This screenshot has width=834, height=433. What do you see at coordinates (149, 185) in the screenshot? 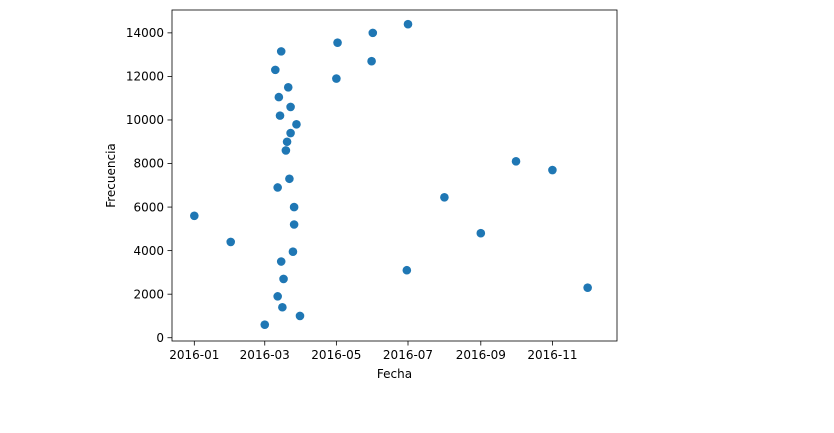
I see `y-axis-ticks: 0 2000 4000 6000 8000 10000 12000 14000` at bounding box center [149, 185].